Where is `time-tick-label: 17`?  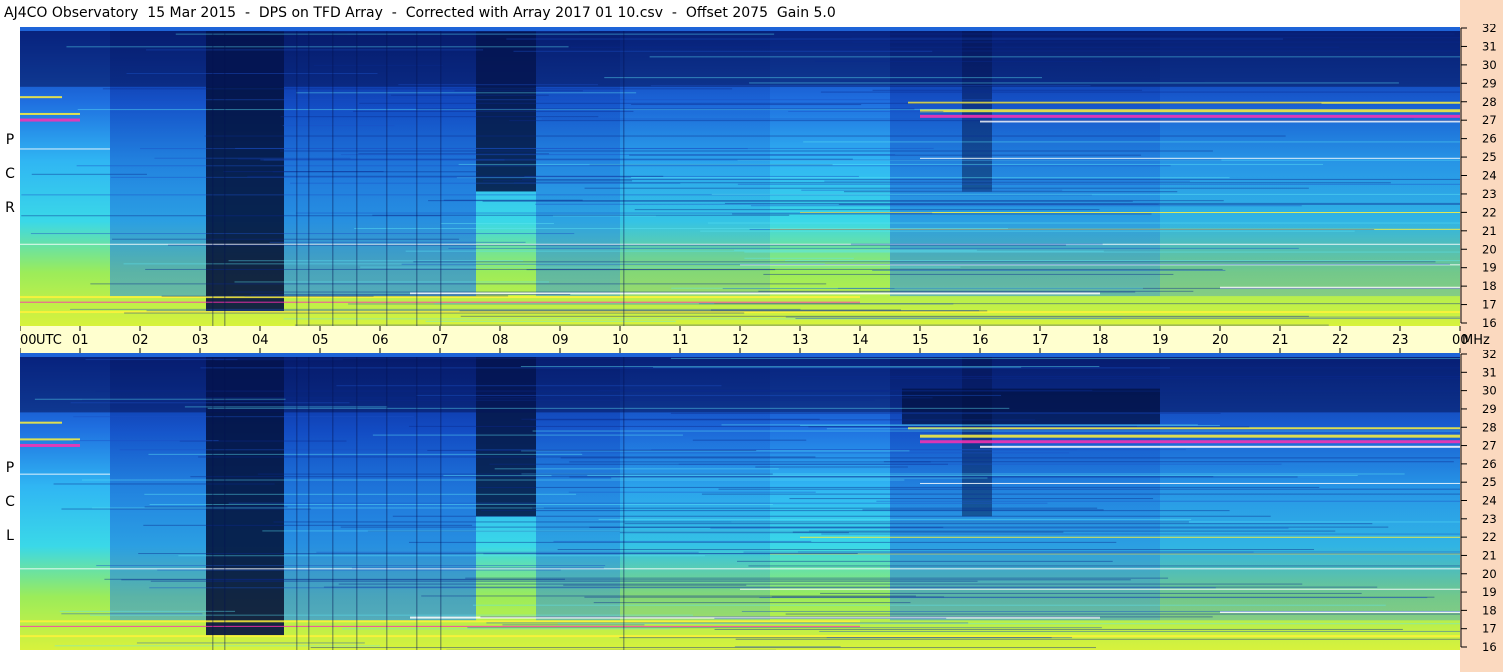
time-tick-label: 17 is located at coordinates (1040, 340).